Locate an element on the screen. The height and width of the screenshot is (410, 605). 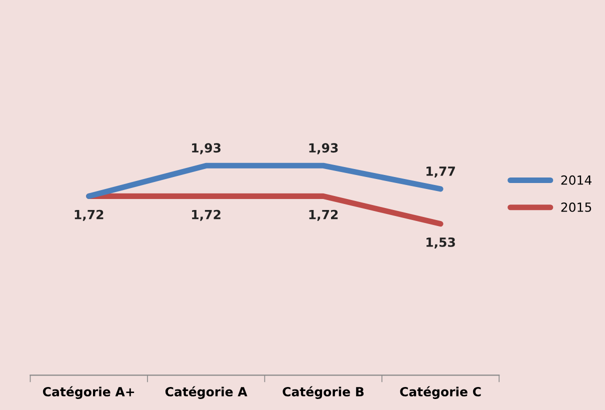
legend-label: 2014 is located at coordinates (576, 180).